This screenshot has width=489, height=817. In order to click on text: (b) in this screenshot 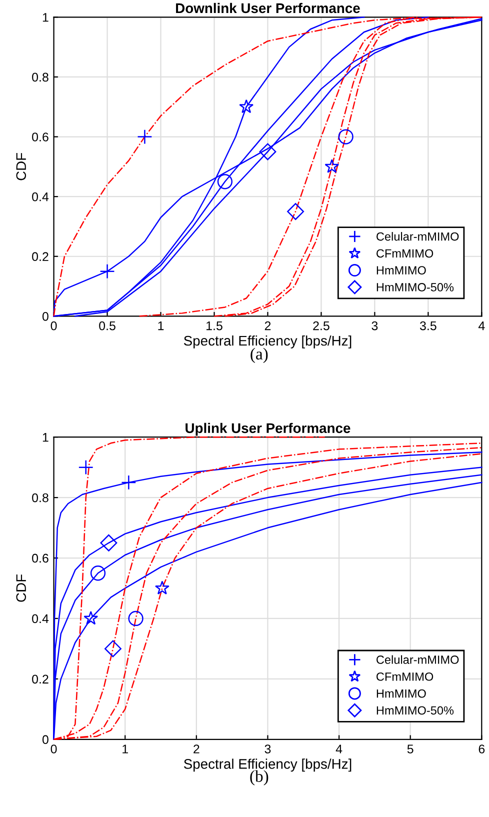, I will do `click(259, 778)`.